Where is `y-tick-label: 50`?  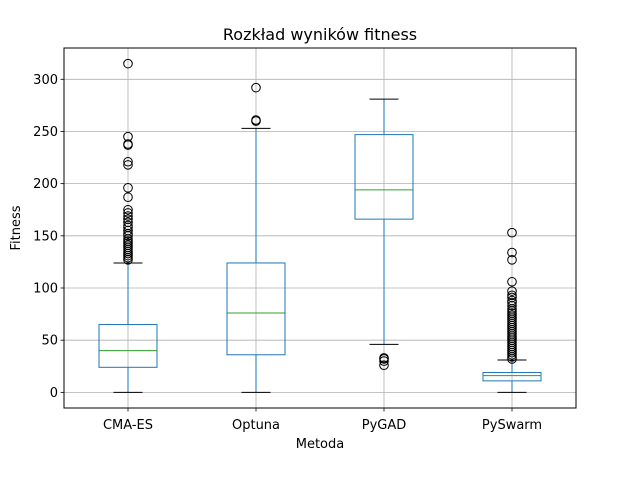
y-tick-label: 50 is located at coordinates (49, 341).